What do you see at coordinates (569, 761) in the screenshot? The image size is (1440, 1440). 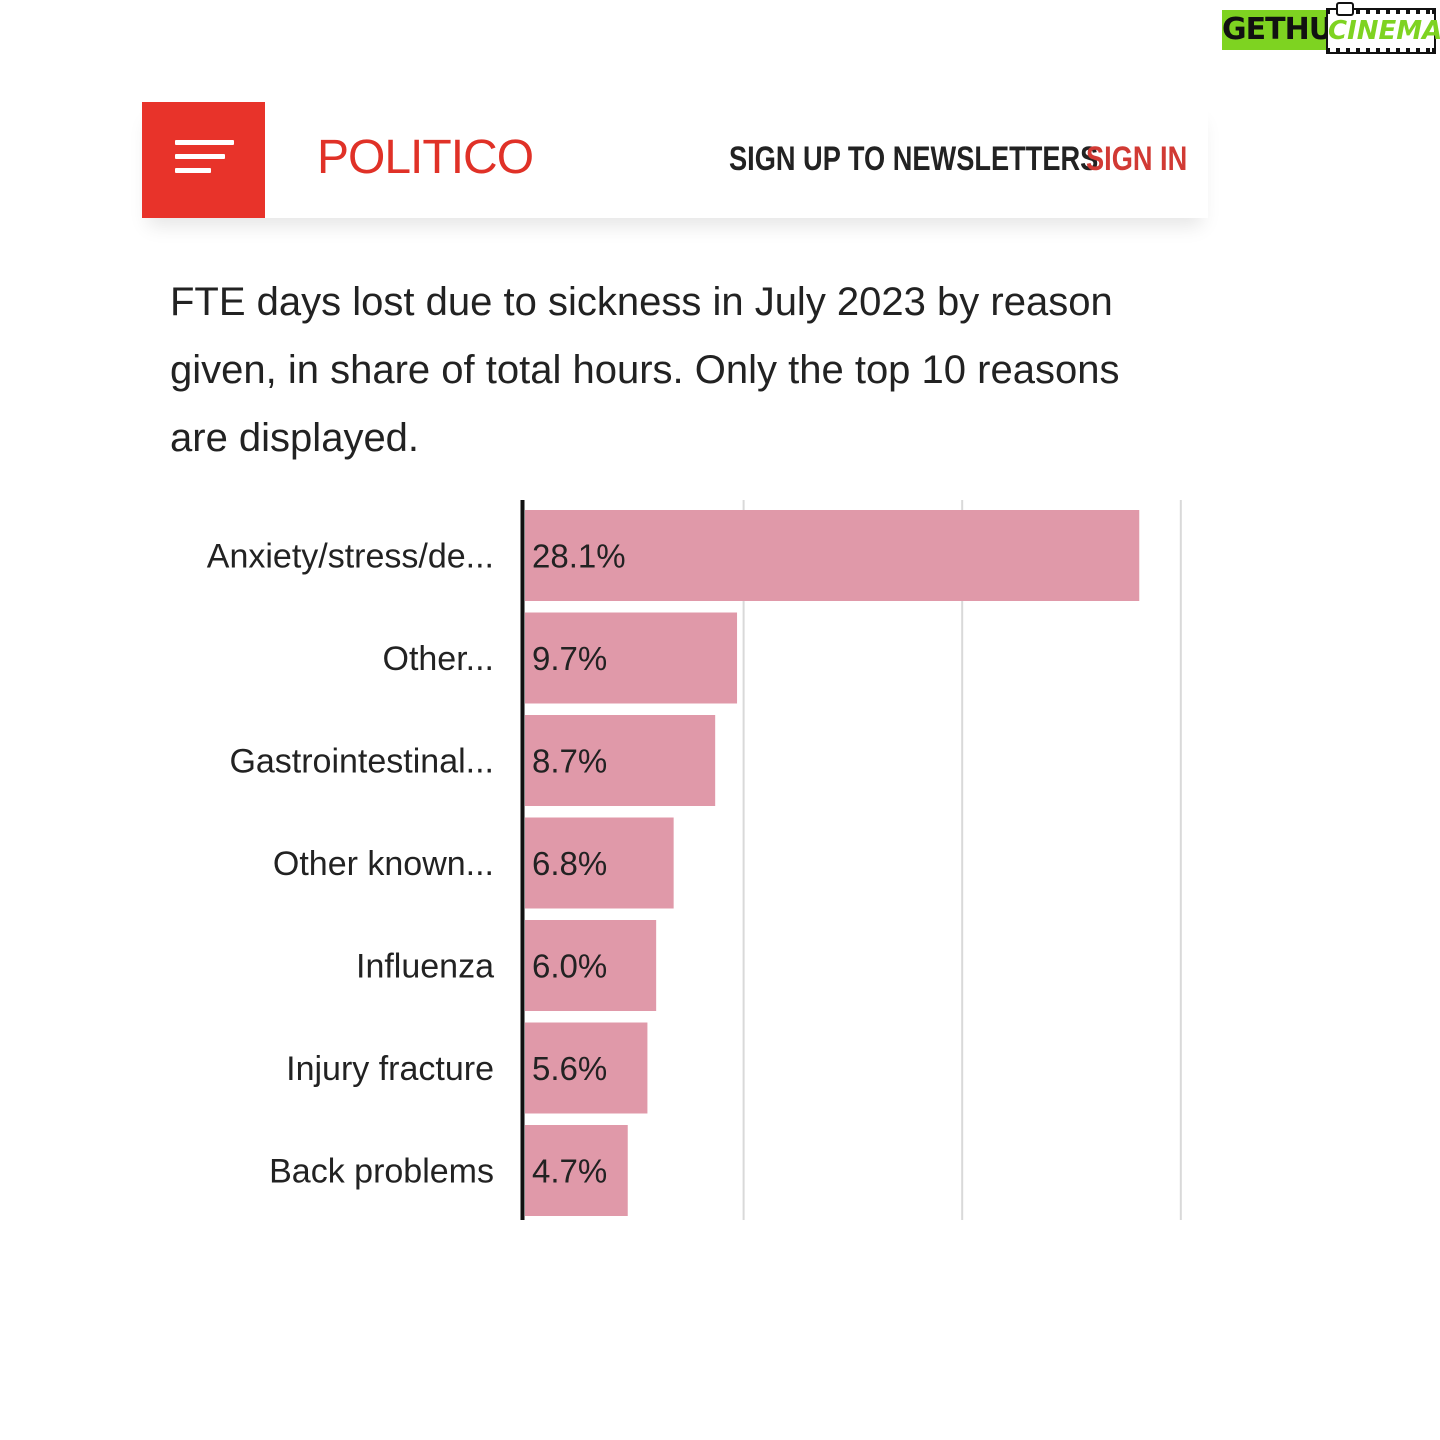 I see `value-label-2: 8.7%` at bounding box center [569, 761].